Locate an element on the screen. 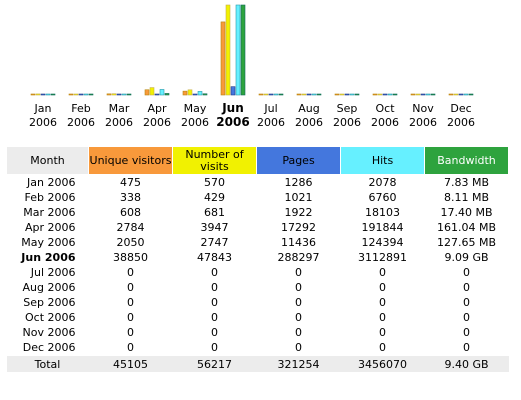 This screenshot has width=521, height=400. cell-visits: 570 is located at coordinates (214, 182).